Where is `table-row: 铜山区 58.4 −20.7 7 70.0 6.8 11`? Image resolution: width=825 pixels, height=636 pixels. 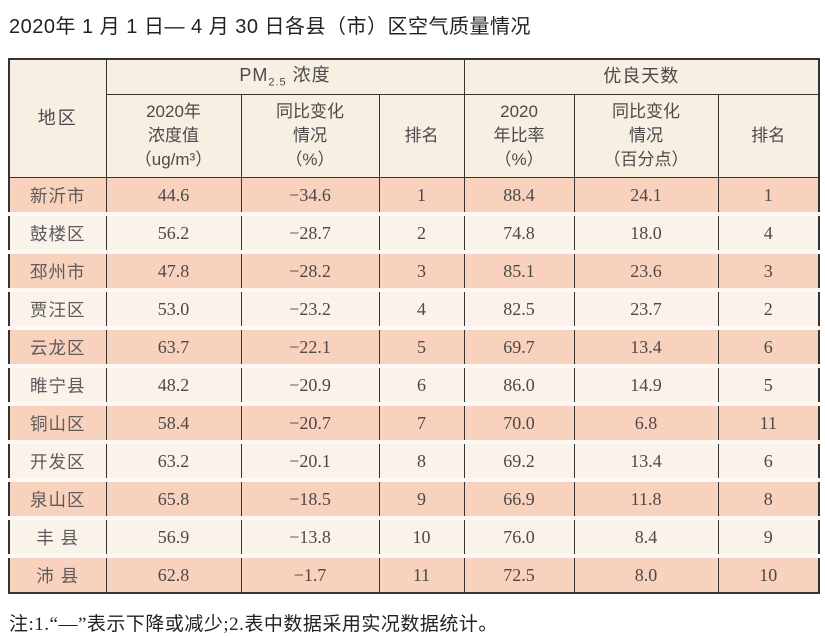 table-row: 铜山区 58.4 −20.7 7 70.0 6.8 11 is located at coordinates (414, 422).